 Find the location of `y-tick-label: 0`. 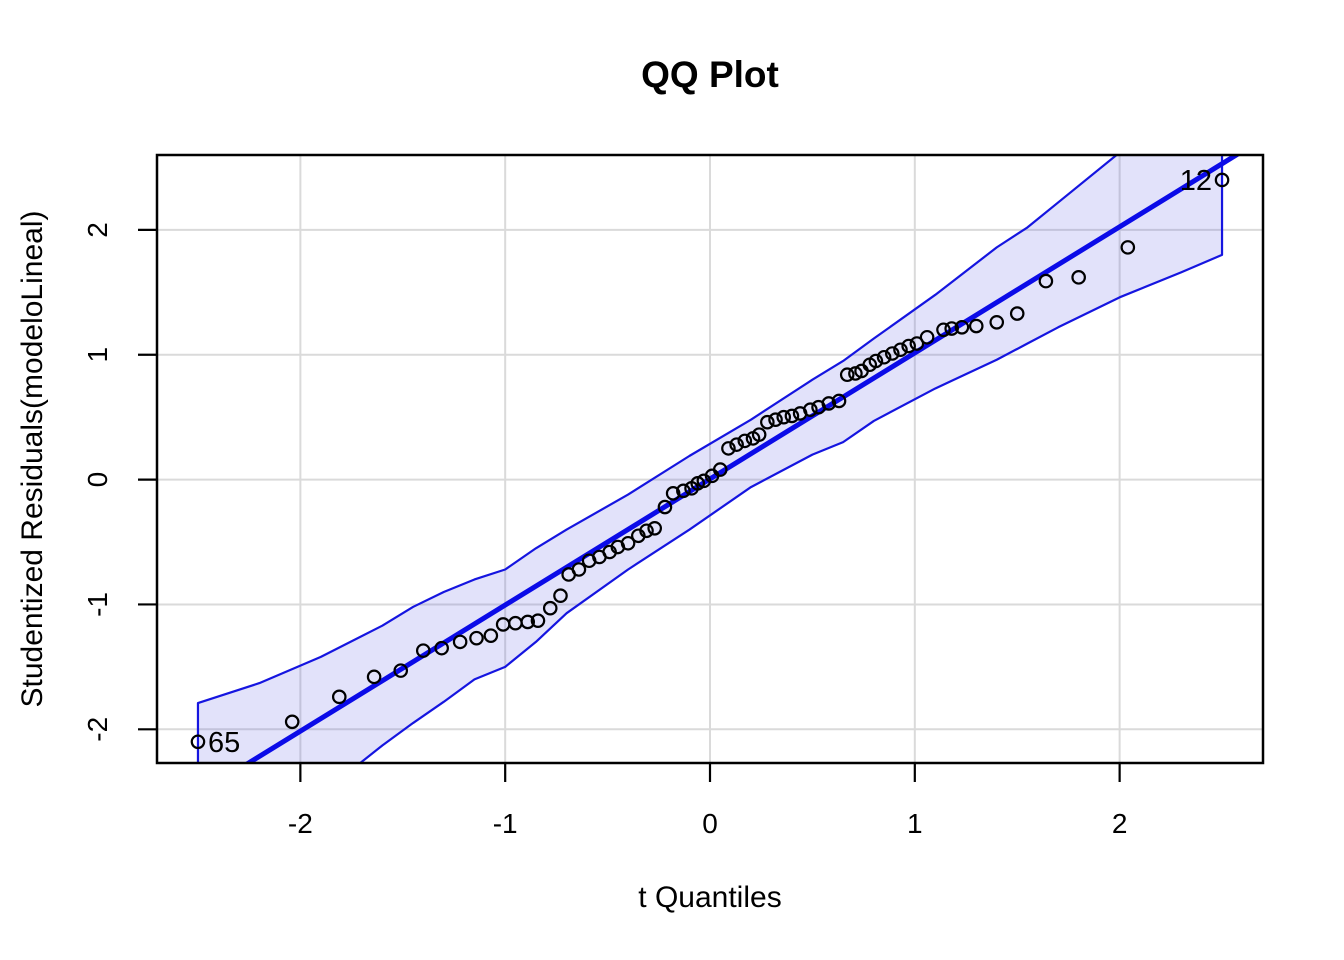

y-tick-label: 0 is located at coordinates (97, 480).